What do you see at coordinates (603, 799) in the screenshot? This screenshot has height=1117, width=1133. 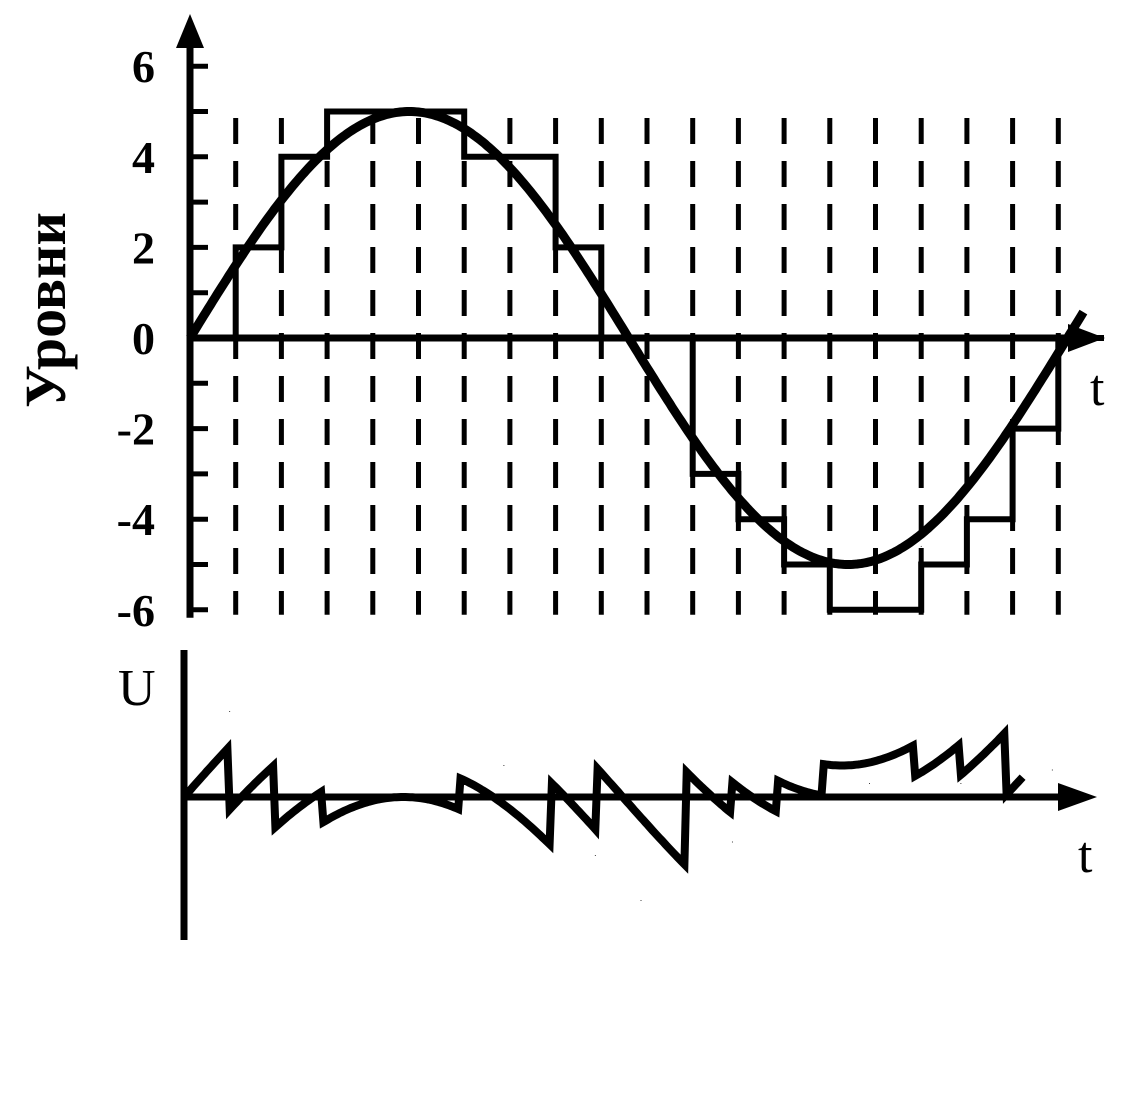 I see `error-waveform` at bounding box center [603, 799].